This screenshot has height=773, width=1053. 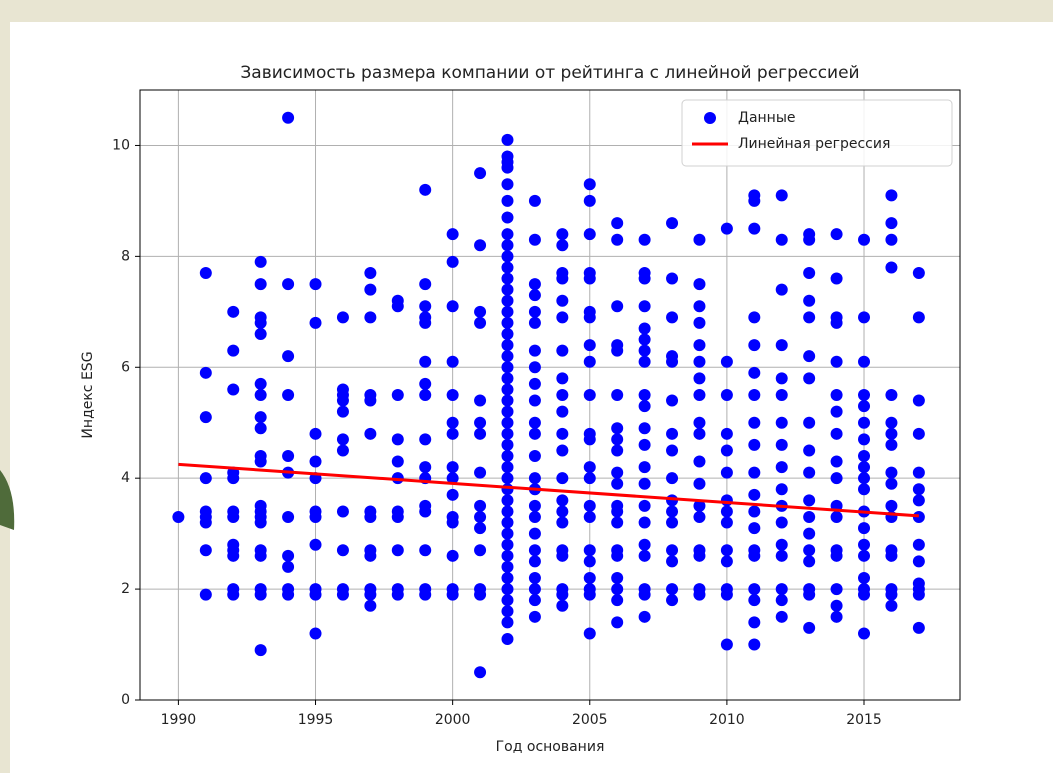 What do you see at coordinates (814, 144) in the screenshot?
I see `legend-label: Линейная регрессия` at bounding box center [814, 144].